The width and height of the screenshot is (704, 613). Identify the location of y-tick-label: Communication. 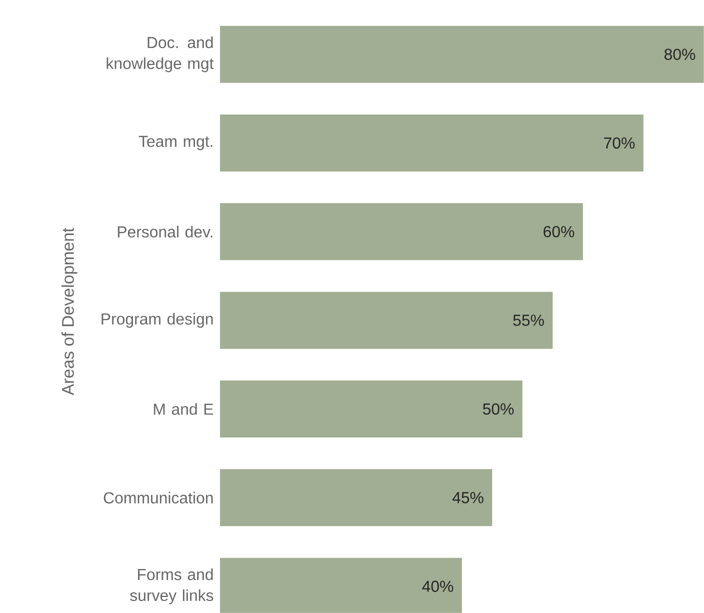
(158, 498).